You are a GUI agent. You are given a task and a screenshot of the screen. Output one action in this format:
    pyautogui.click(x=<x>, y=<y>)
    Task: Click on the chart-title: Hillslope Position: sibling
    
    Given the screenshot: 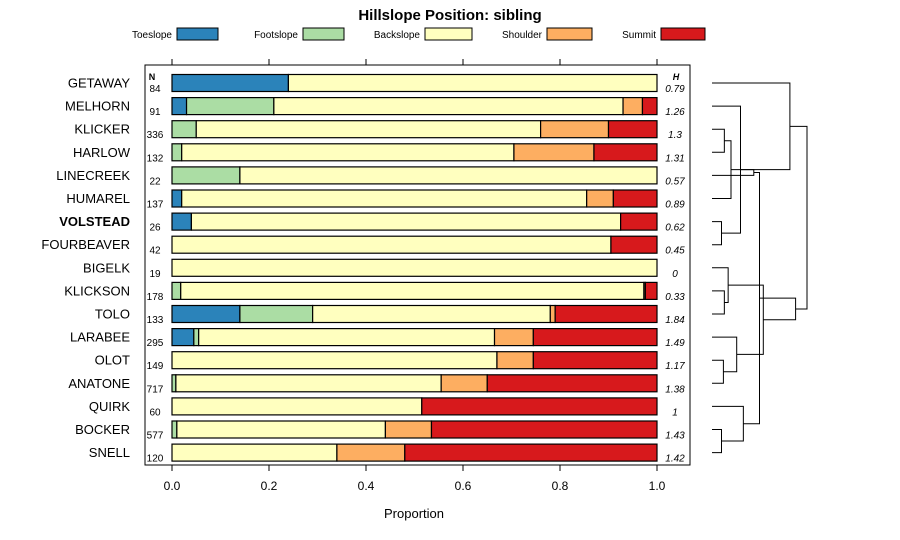 What is the action you would take?
    pyautogui.click(x=449, y=15)
    